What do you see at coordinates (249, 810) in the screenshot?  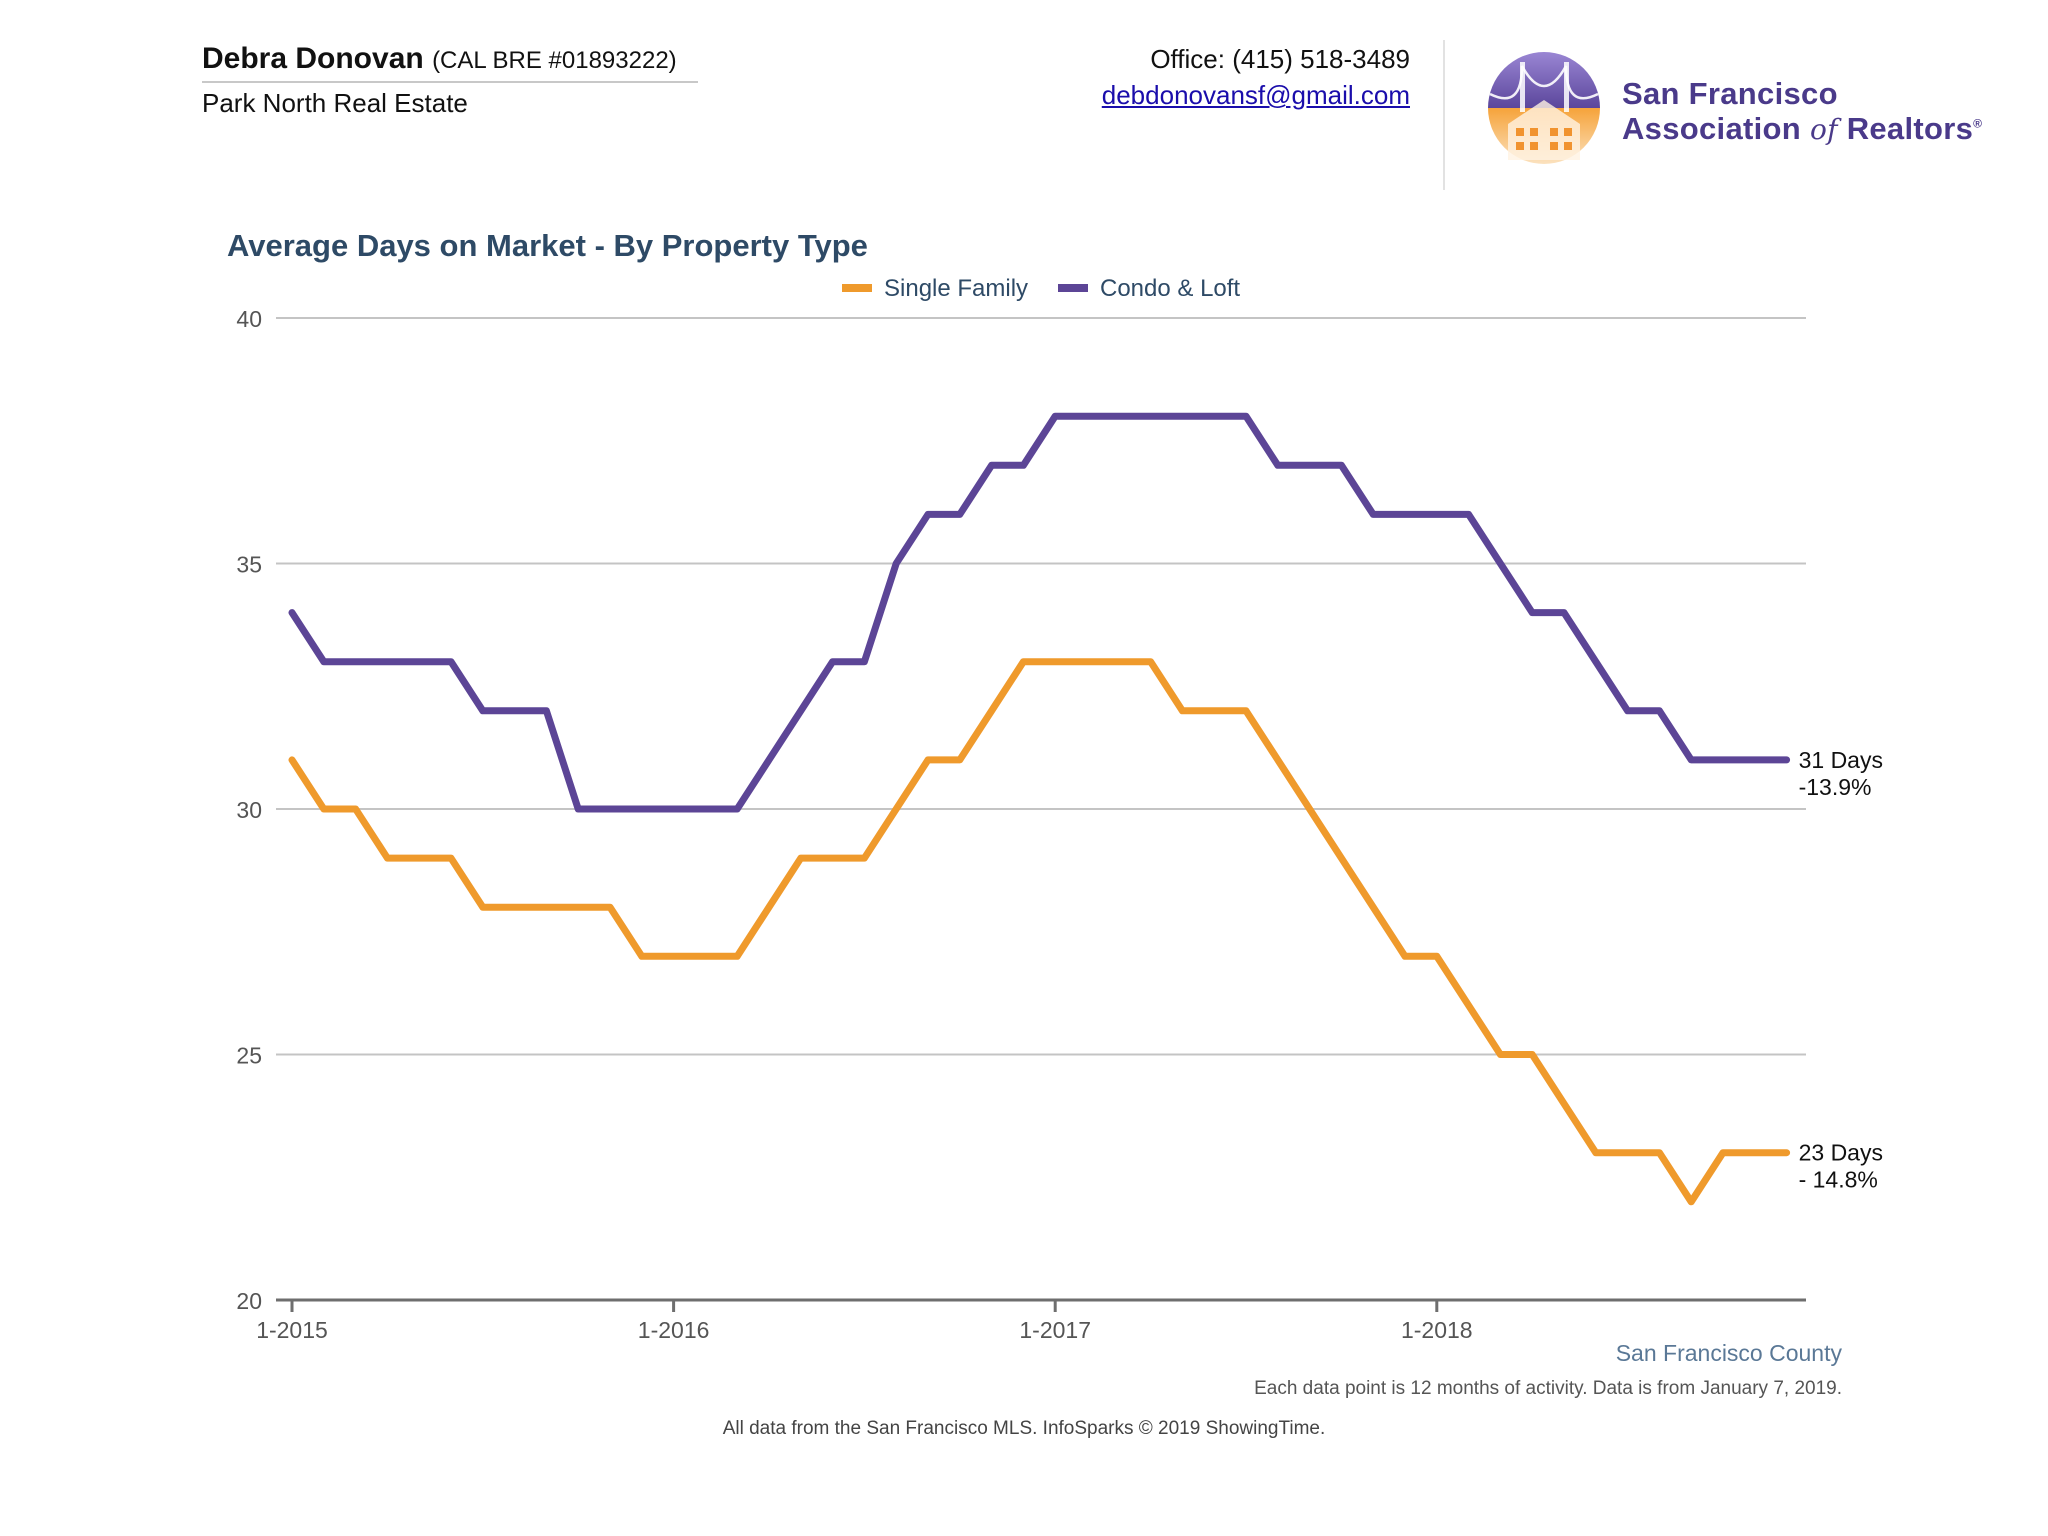 I see `y-tick-label-30: 30` at bounding box center [249, 810].